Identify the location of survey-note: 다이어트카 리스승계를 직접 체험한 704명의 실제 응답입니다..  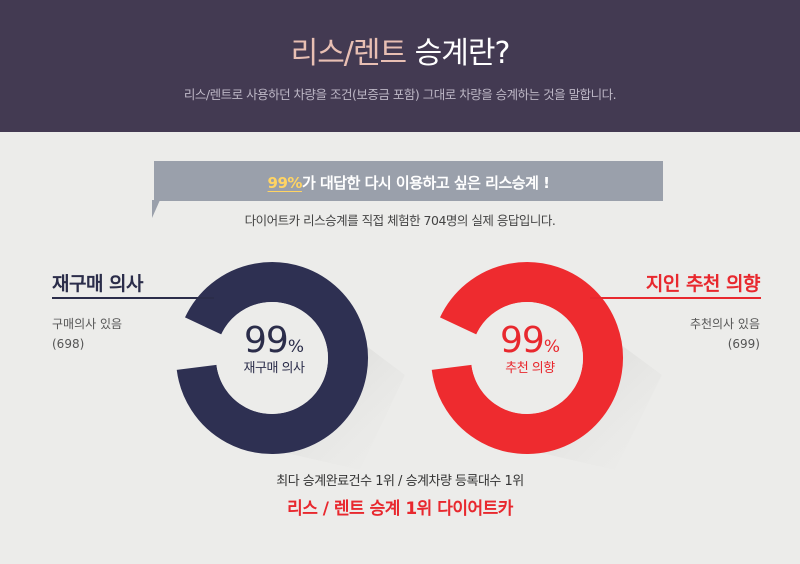
(400, 220).